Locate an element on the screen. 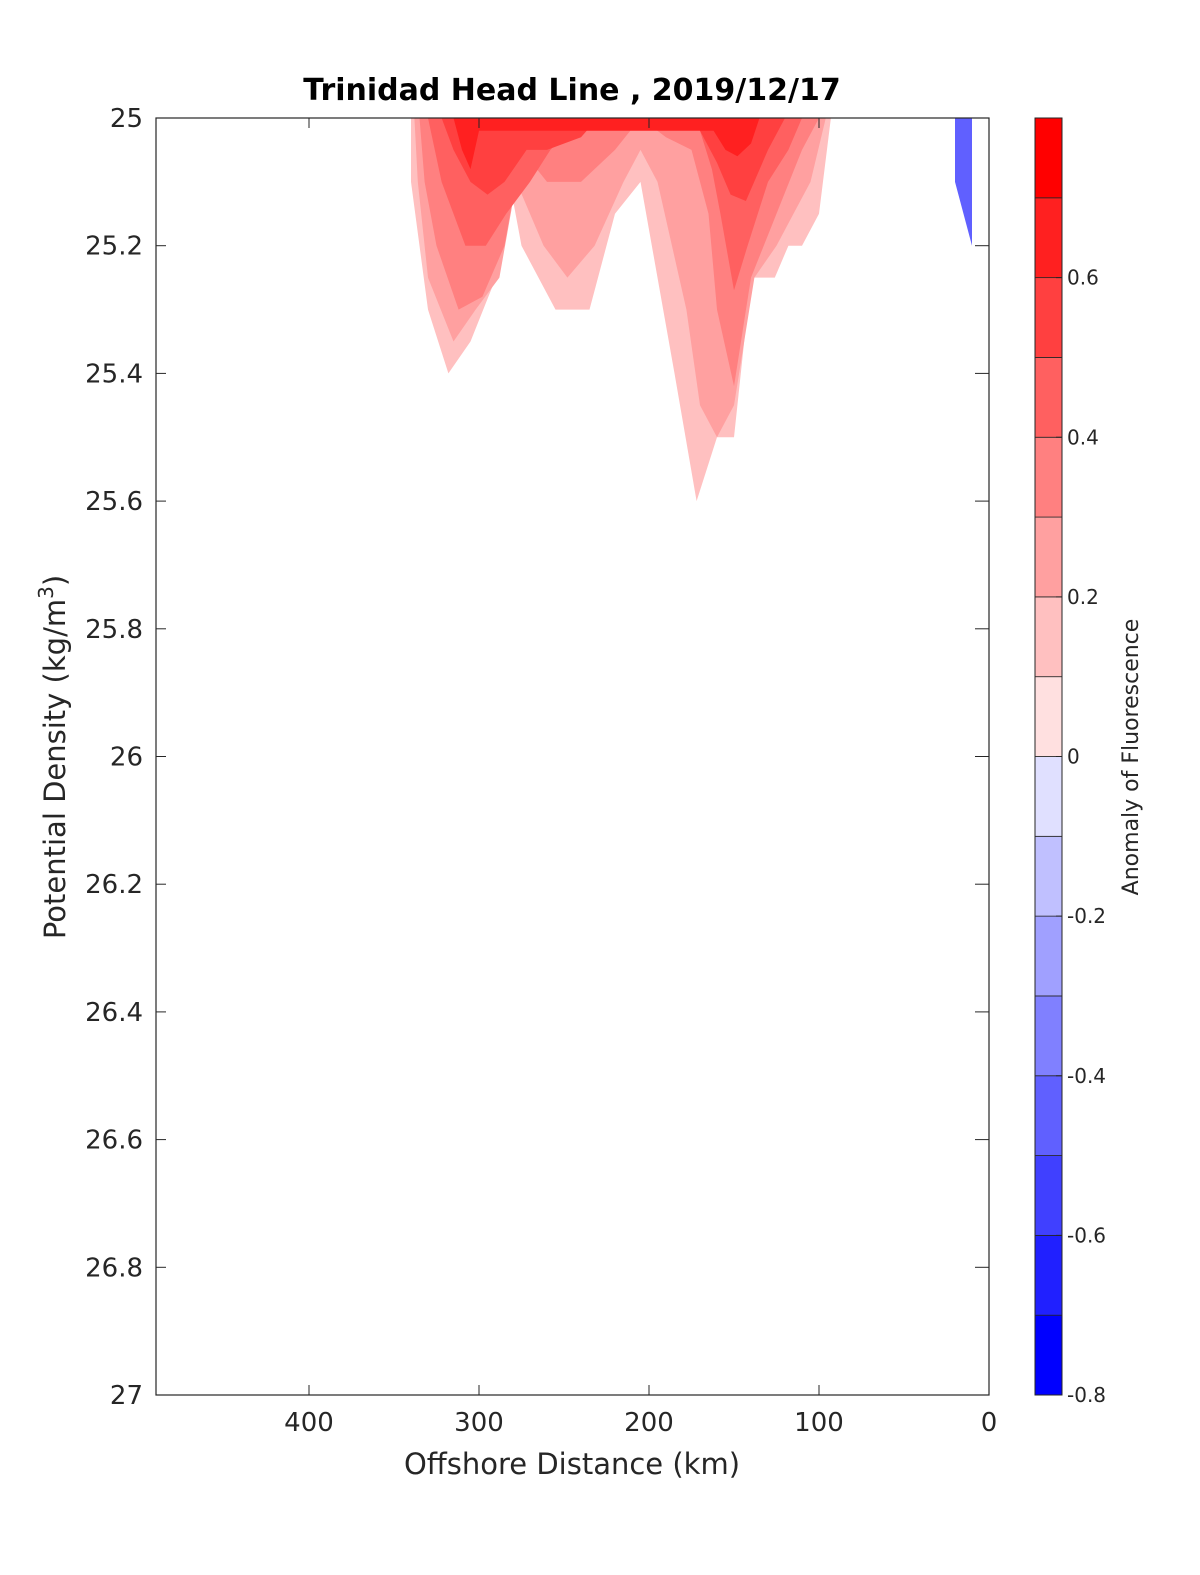 This screenshot has width=1200, height=1575. x-tick-label: 400 is located at coordinates (309, 1423).